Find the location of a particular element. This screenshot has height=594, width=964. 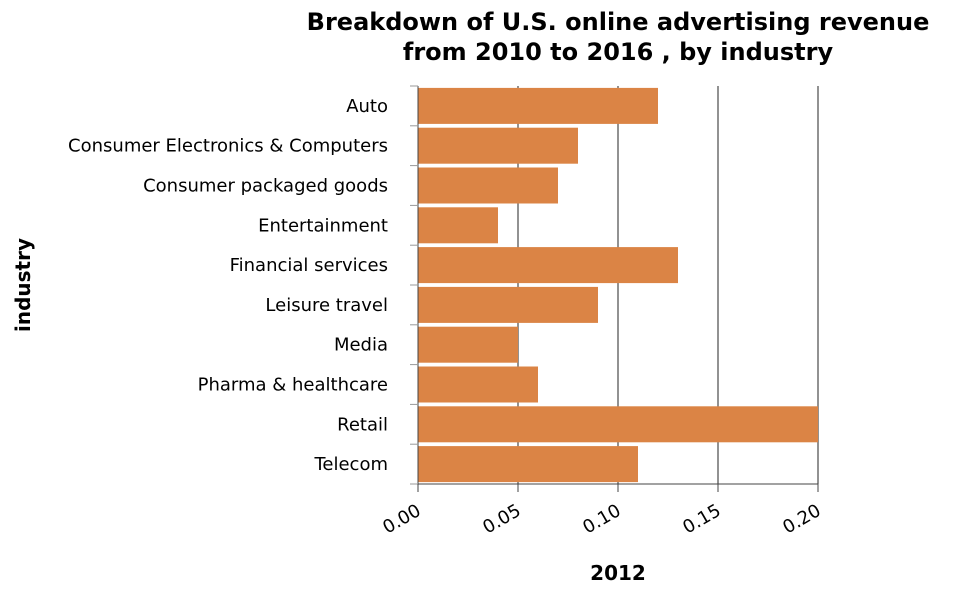

category-label: Entertainment is located at coordinates (323, 225).